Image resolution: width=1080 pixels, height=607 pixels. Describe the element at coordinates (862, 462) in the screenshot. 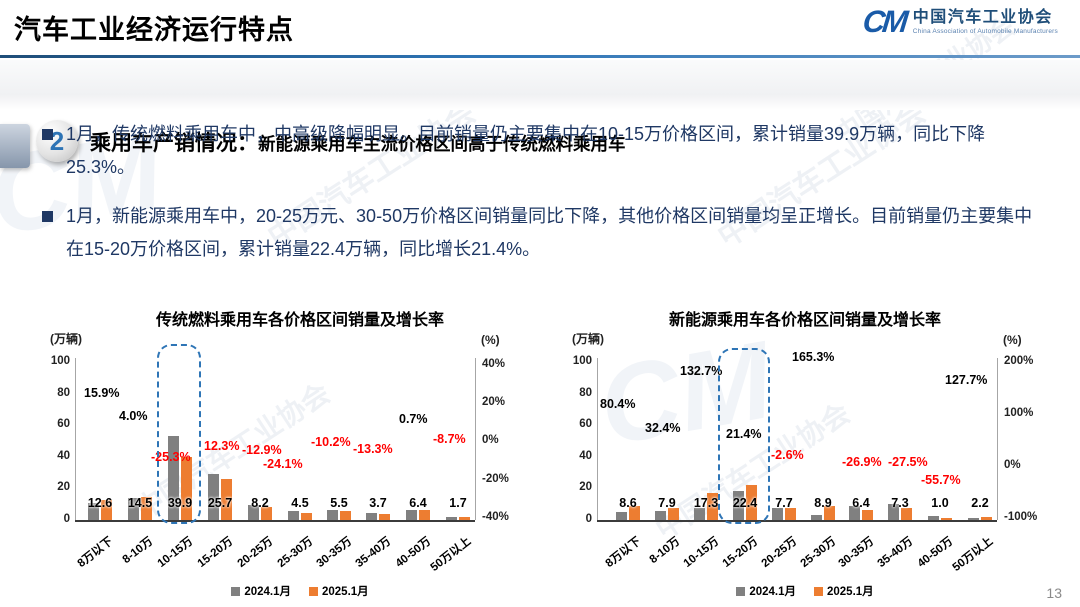

I see `growth-rate-label: -26.9%` at that location.